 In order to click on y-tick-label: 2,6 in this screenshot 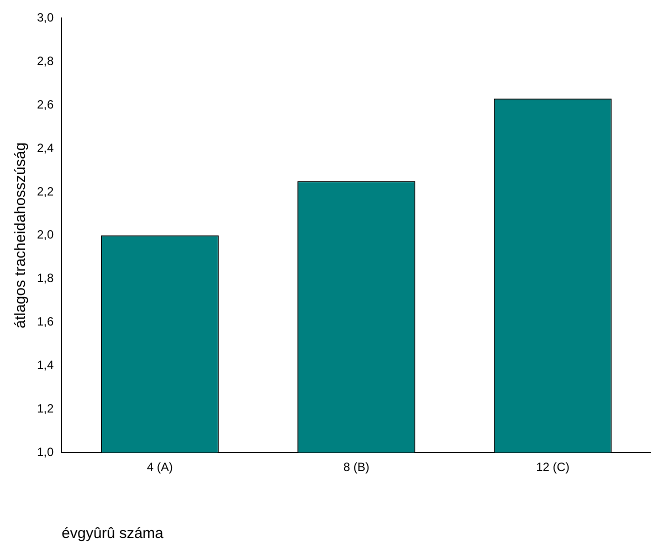, I will do `click(45, 104)`.